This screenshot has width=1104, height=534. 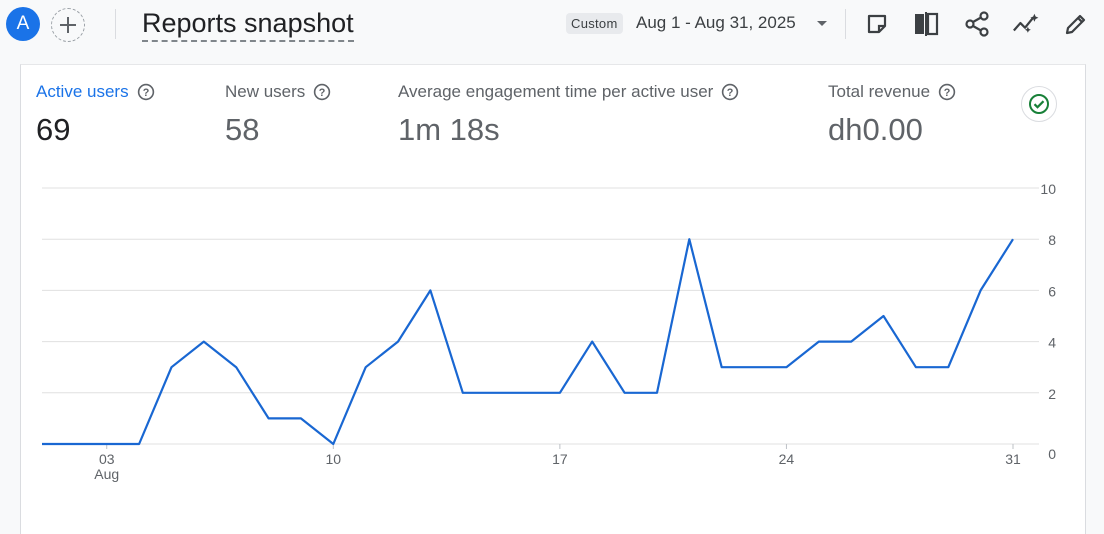 What do you see at coordinates (1052, 291) in the screenshot?
I see `y-tick-label: 6` at bounding box center [1052, 291].